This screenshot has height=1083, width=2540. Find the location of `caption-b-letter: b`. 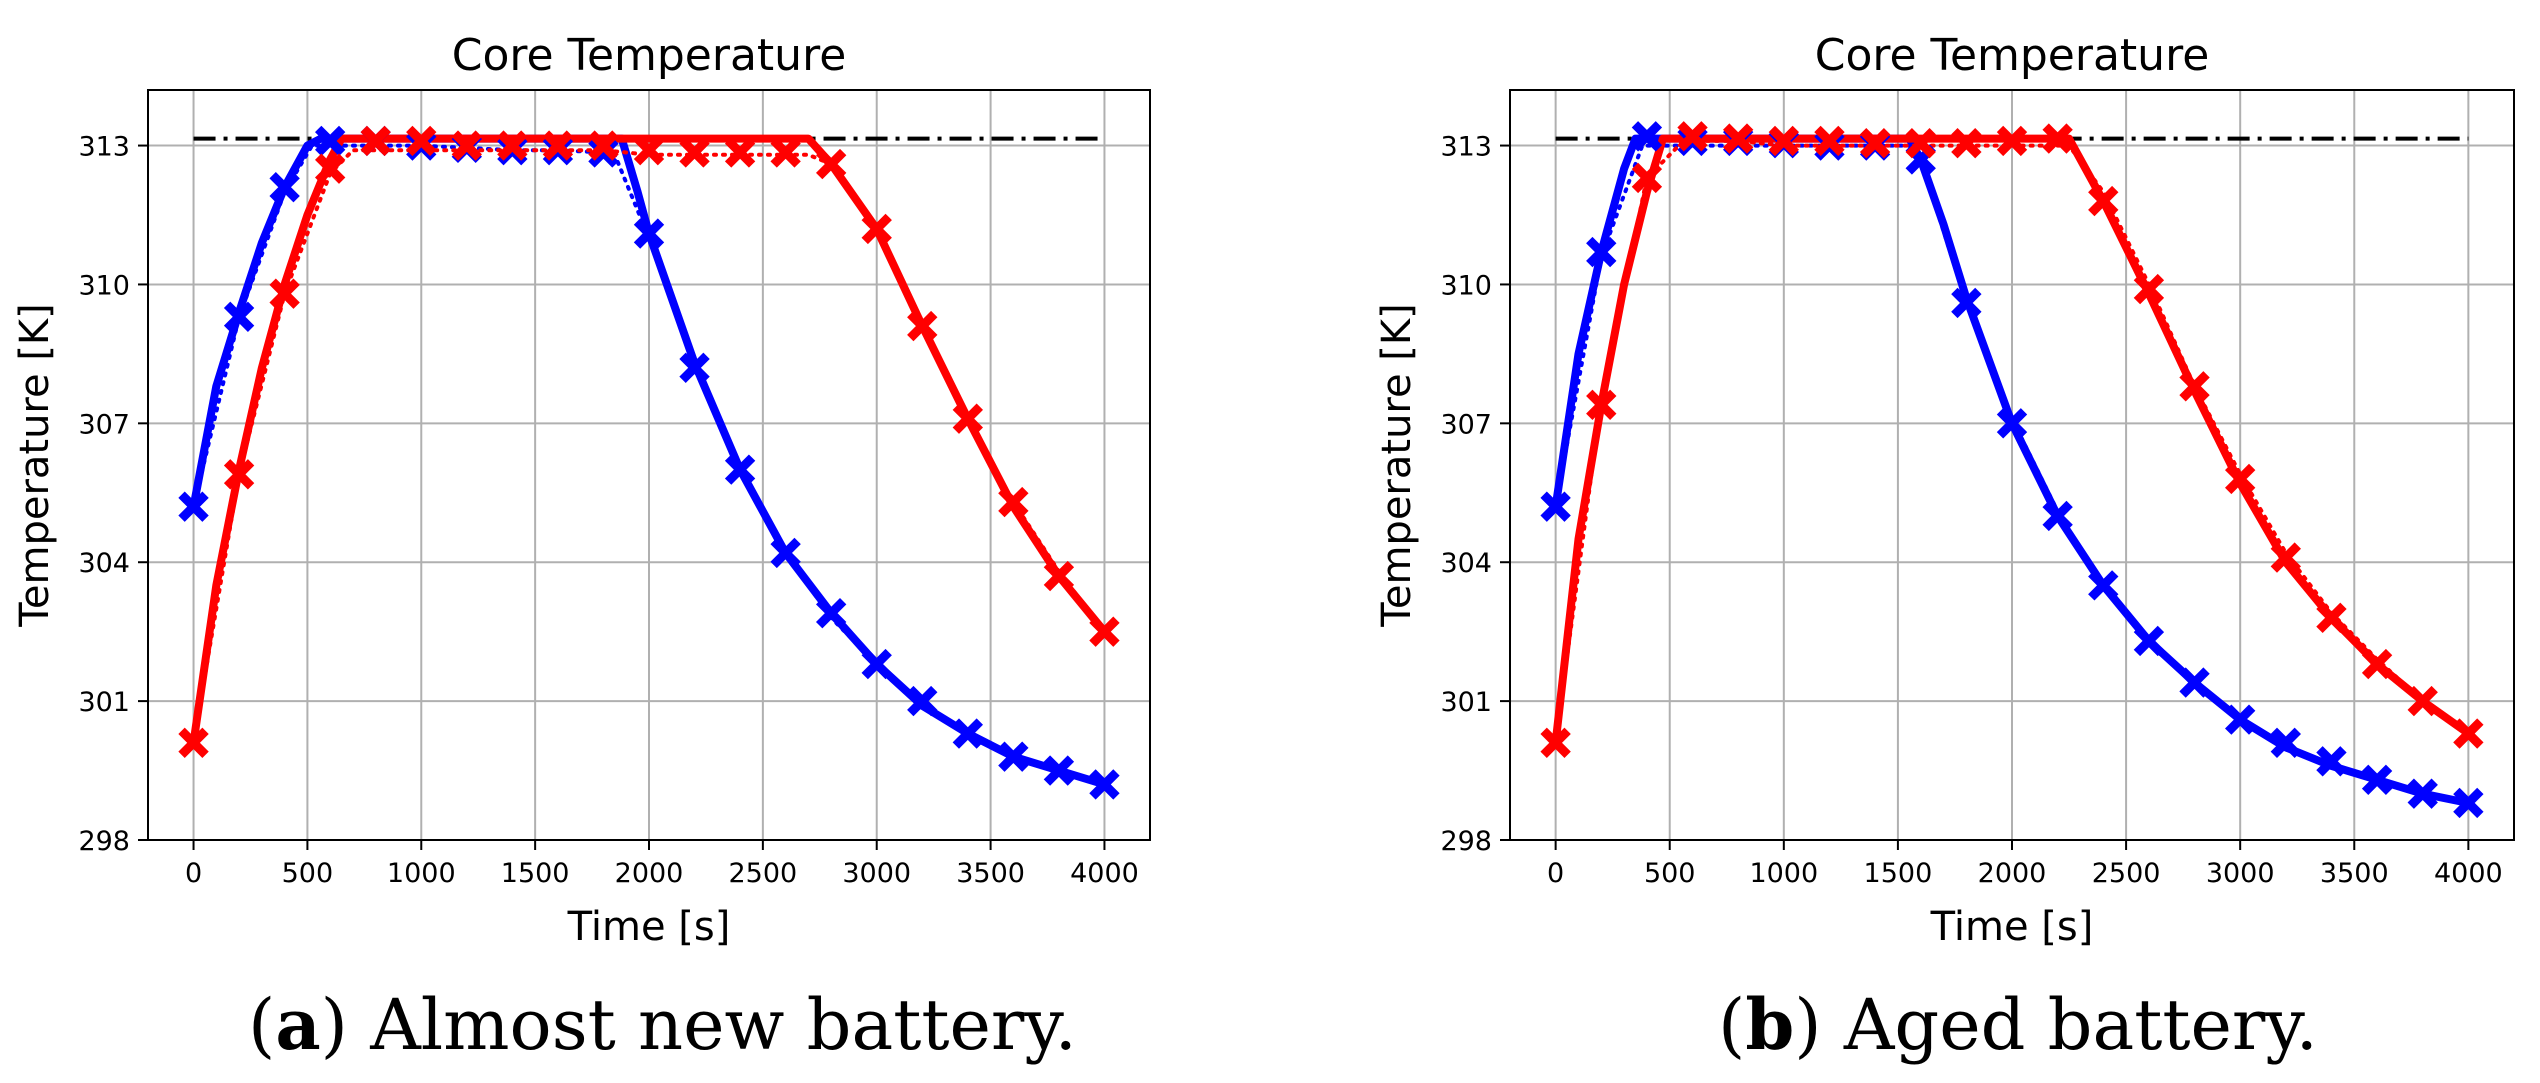

caption-b-letter: b is located at coordinates (1770, 1024).